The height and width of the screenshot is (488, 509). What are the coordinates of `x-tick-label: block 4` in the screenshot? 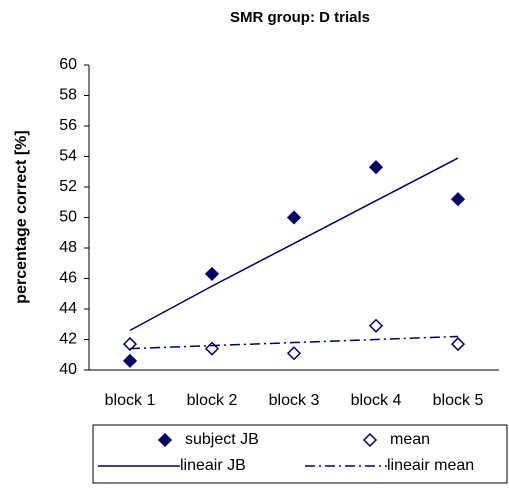 It's located at (376, 400).